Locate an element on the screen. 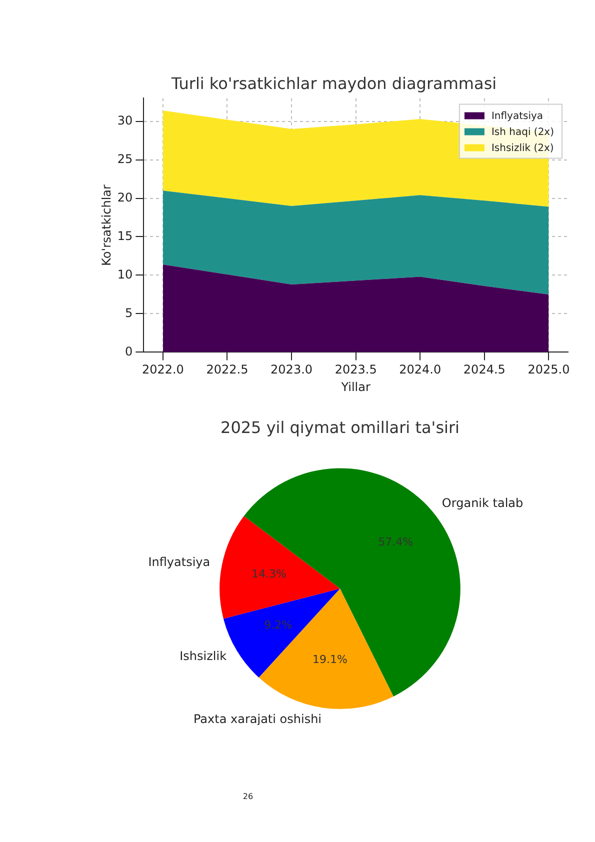  x-tick-label: 2025.0 is located at coordinates (549, 369).